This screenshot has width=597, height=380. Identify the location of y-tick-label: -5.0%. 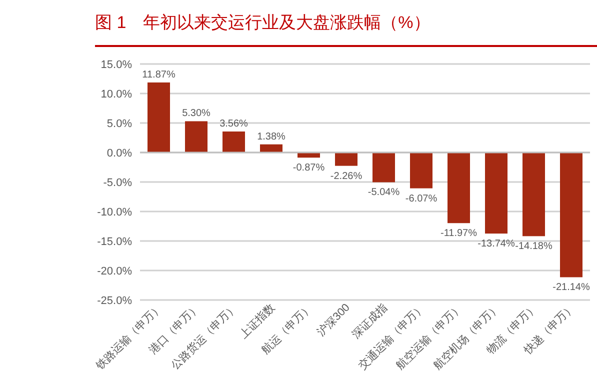
(117, 183).